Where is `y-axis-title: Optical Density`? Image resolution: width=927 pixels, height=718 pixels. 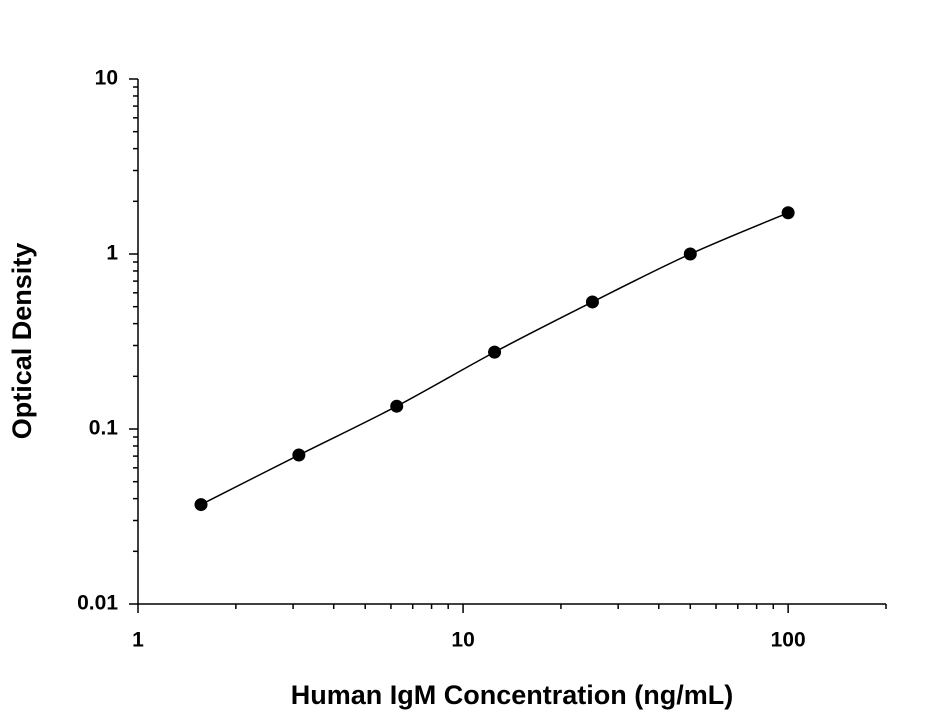
y-axis-title: Optical Density is located at coordinates (22, 341).